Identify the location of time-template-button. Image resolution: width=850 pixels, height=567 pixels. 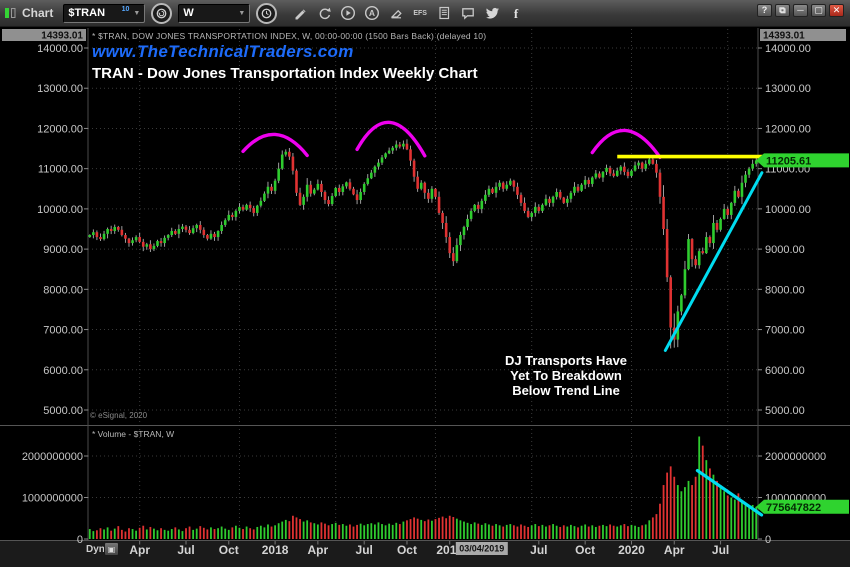
(267, 13).